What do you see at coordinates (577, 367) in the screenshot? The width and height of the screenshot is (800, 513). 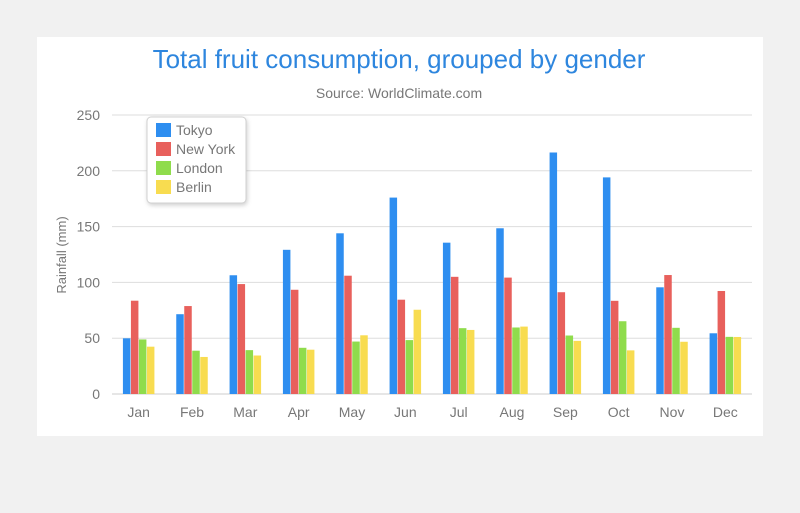 I see `bar-berlin-sep` at bounding box center [577, 367].